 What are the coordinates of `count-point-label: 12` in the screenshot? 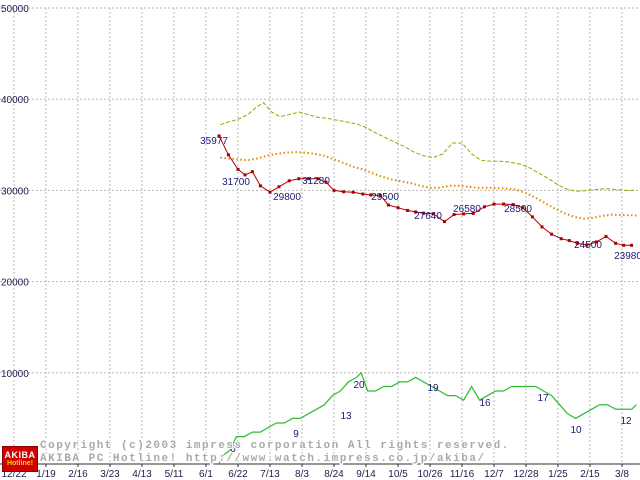 It's located at (626, 421).